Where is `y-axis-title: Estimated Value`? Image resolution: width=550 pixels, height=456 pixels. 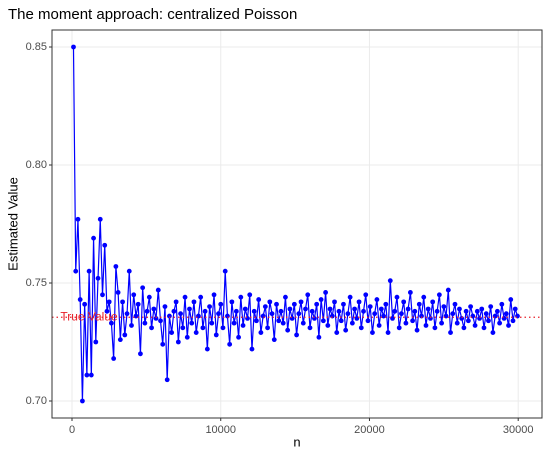
y-axis-title: Estimated Value is located at coordinates (12, 224).